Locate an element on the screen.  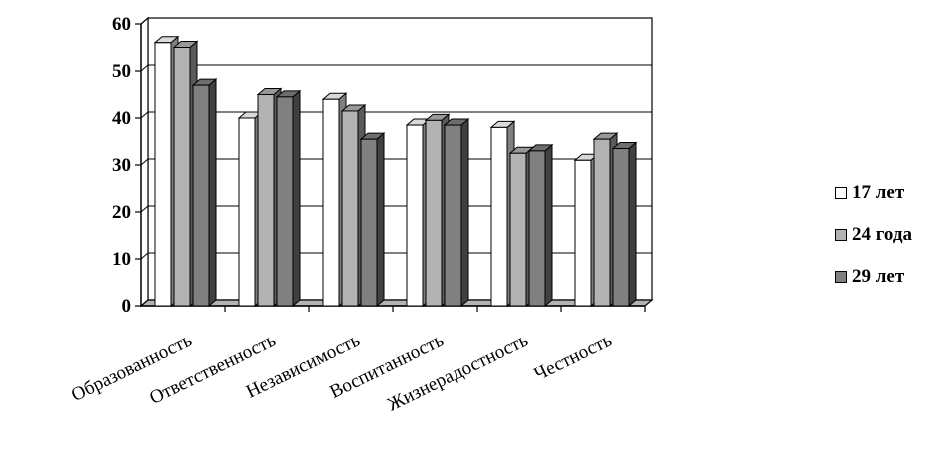
y-tick-label: 30 is located at coordinates (121, 165).